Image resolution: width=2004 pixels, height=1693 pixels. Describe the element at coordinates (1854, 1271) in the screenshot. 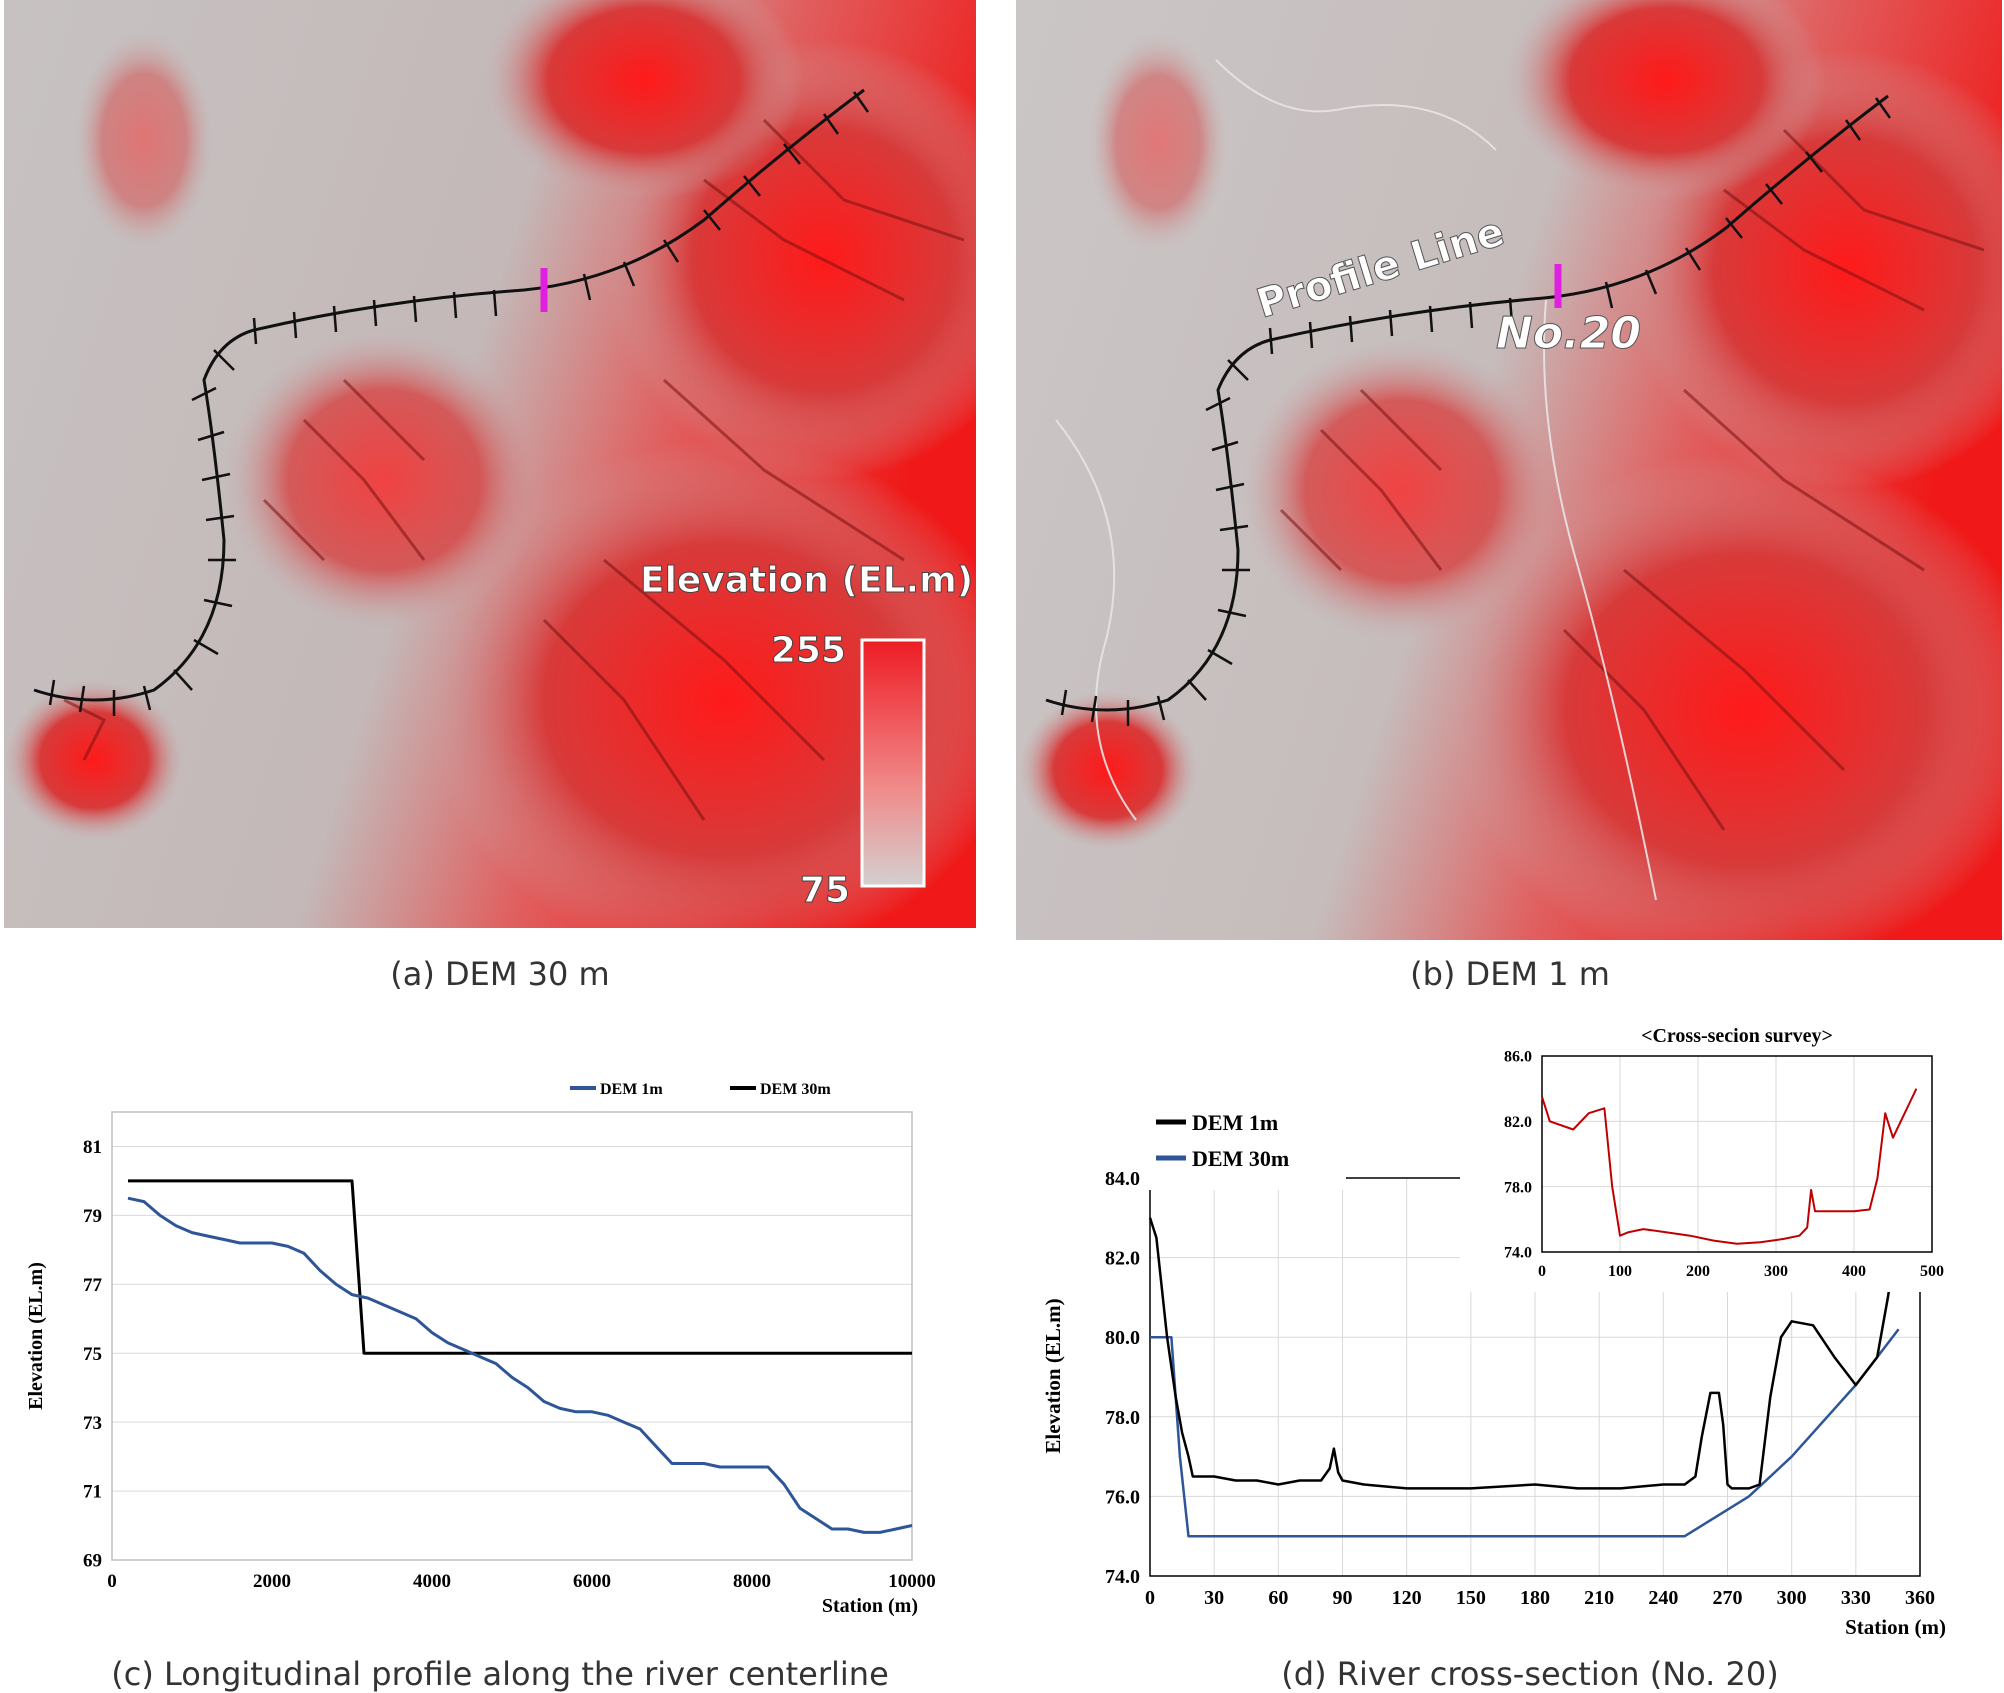

I see `x-tick-label: 400` at that location.